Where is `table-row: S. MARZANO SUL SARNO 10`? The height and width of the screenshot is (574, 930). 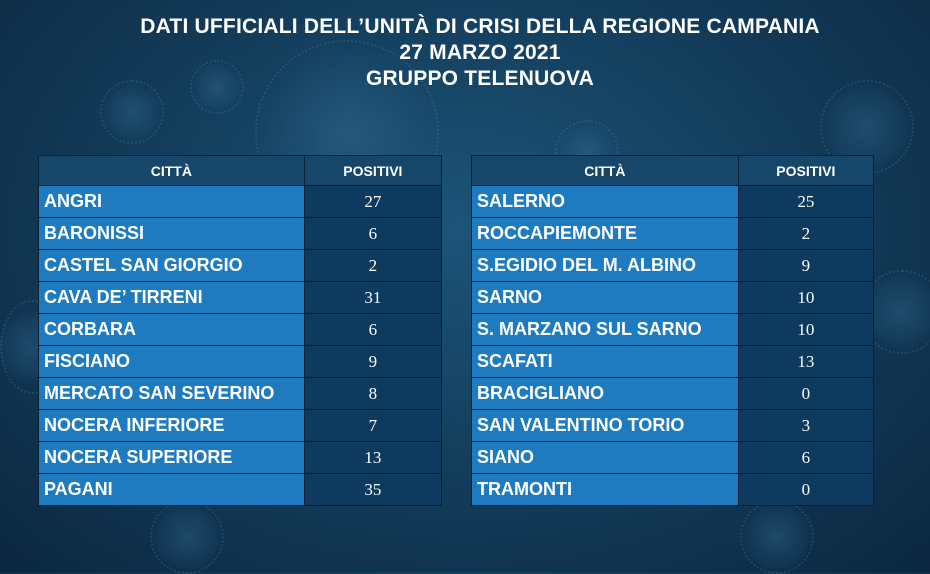 table-row: S. MARZANO SUL SARNO 10 is located at coordinates (673, 329).